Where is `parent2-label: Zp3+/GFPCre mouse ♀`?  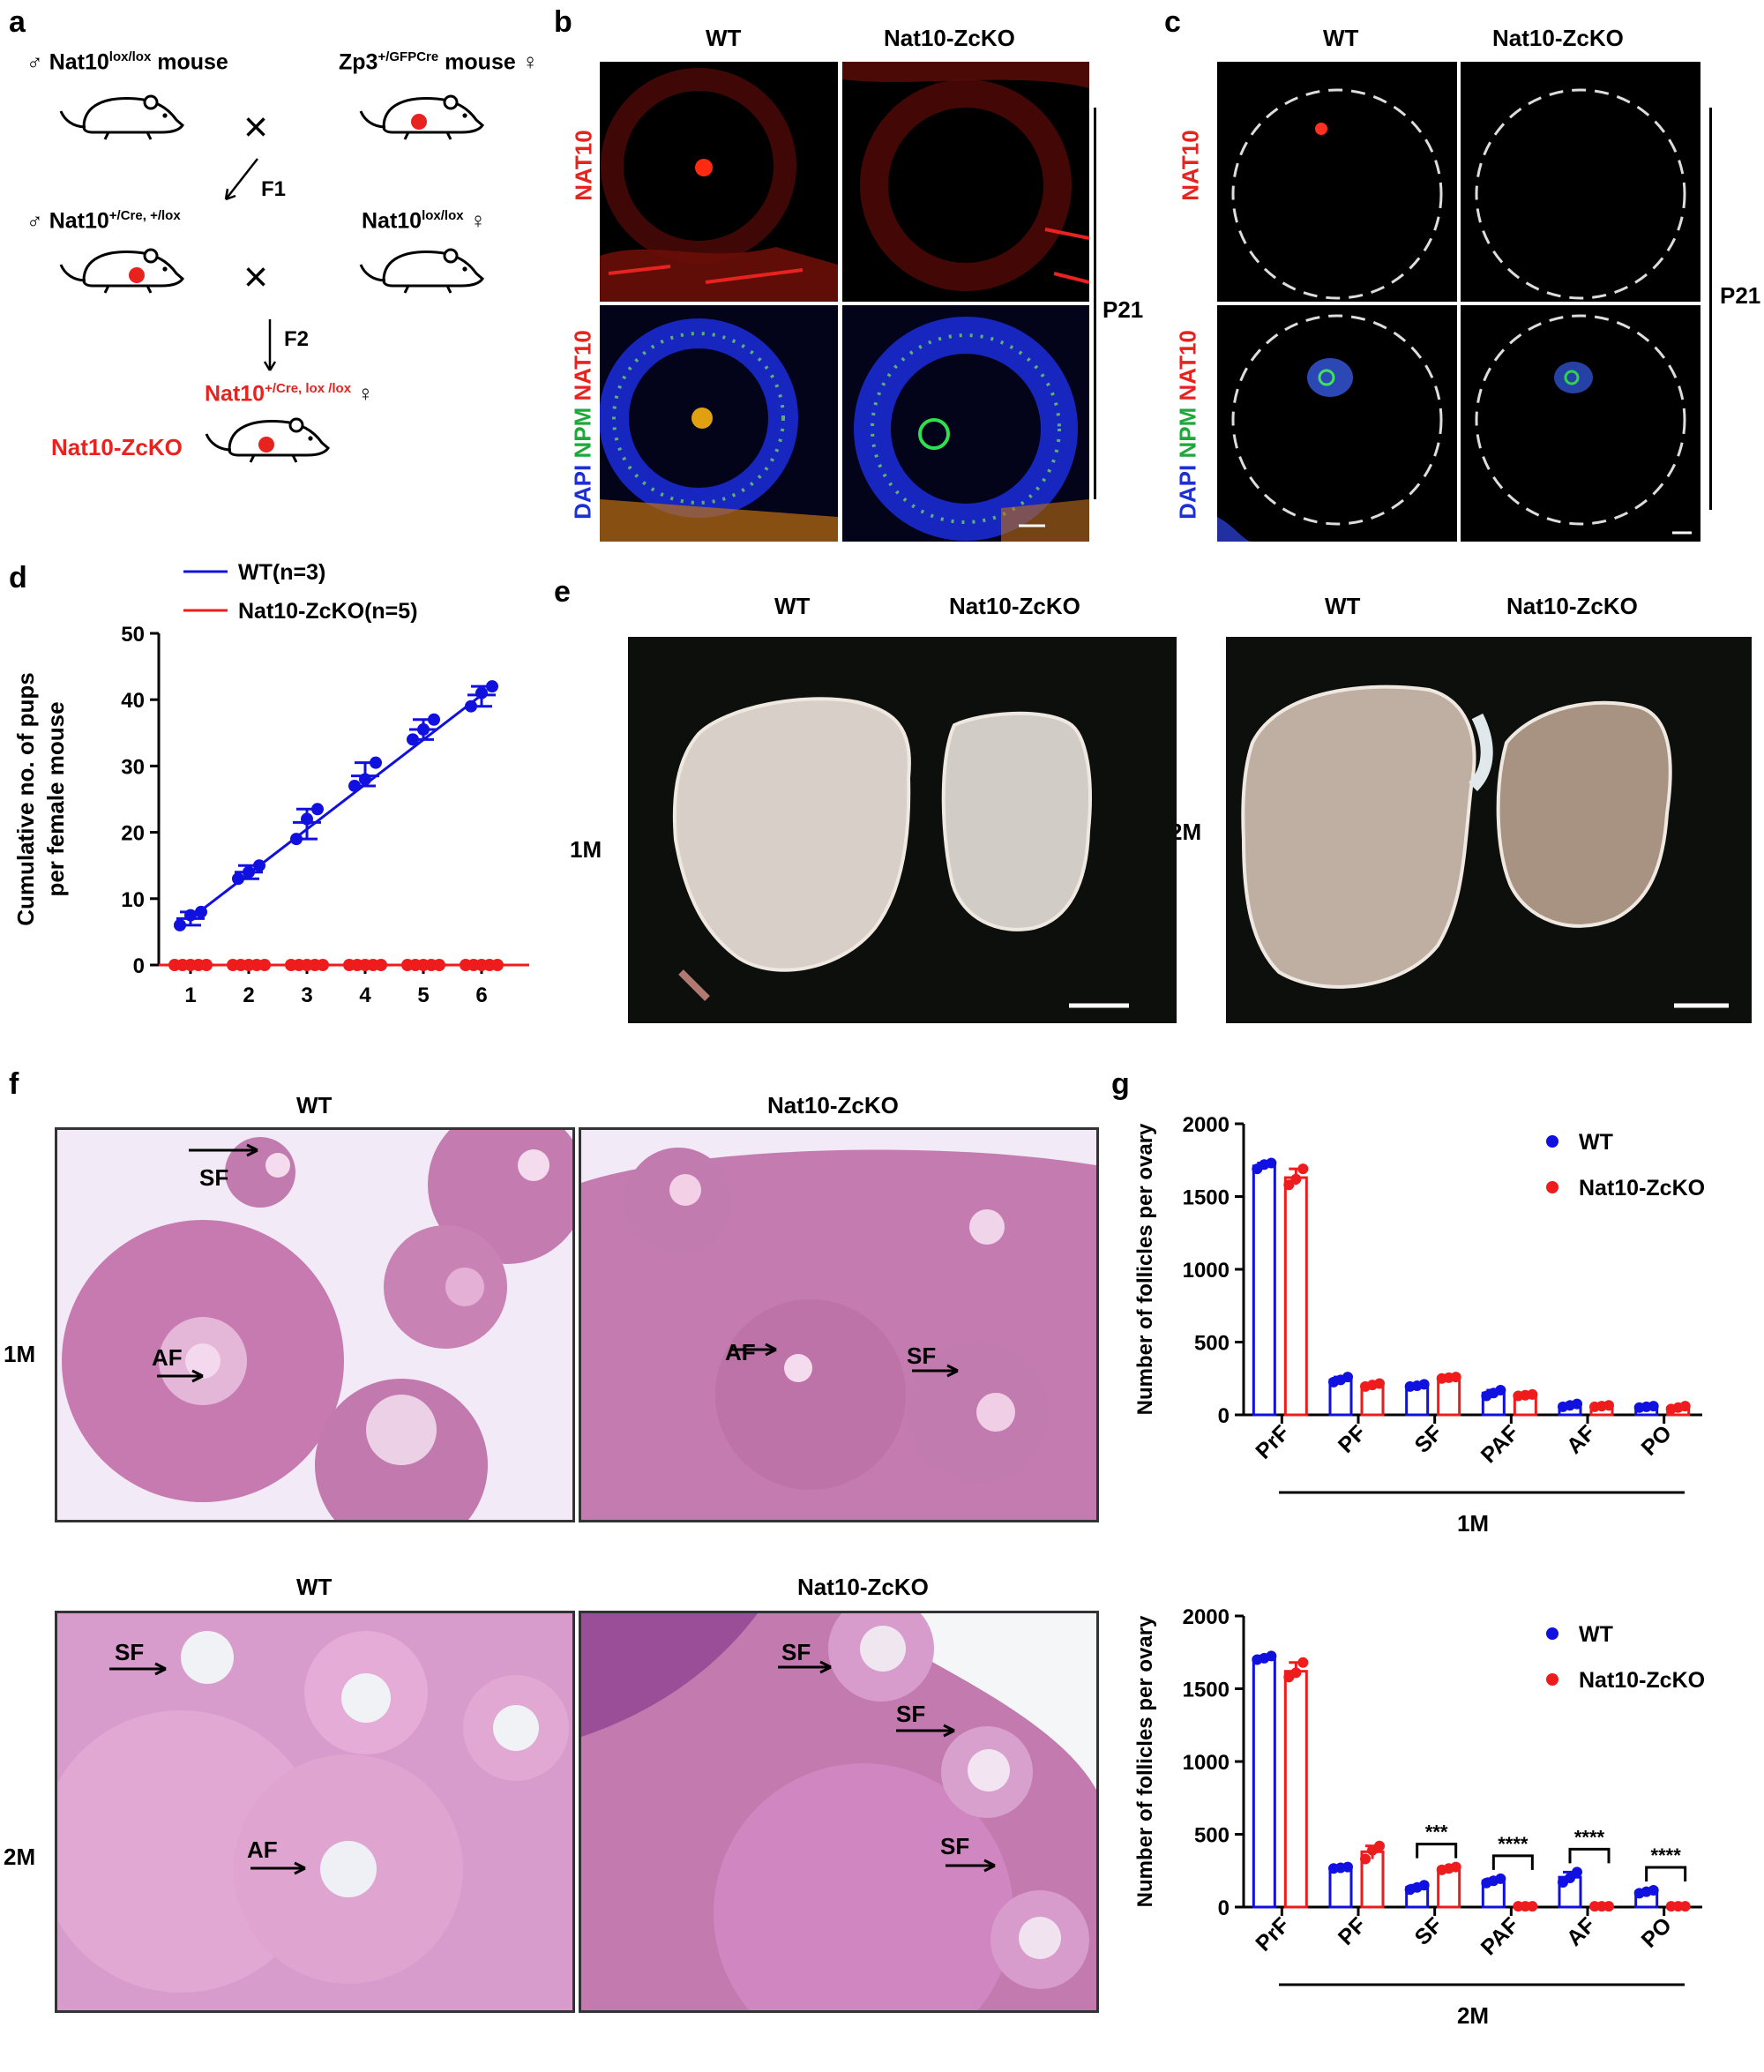 parent2-label: Zp3+/GFPCre mouse ♀ is located at coordinates (438, 62).